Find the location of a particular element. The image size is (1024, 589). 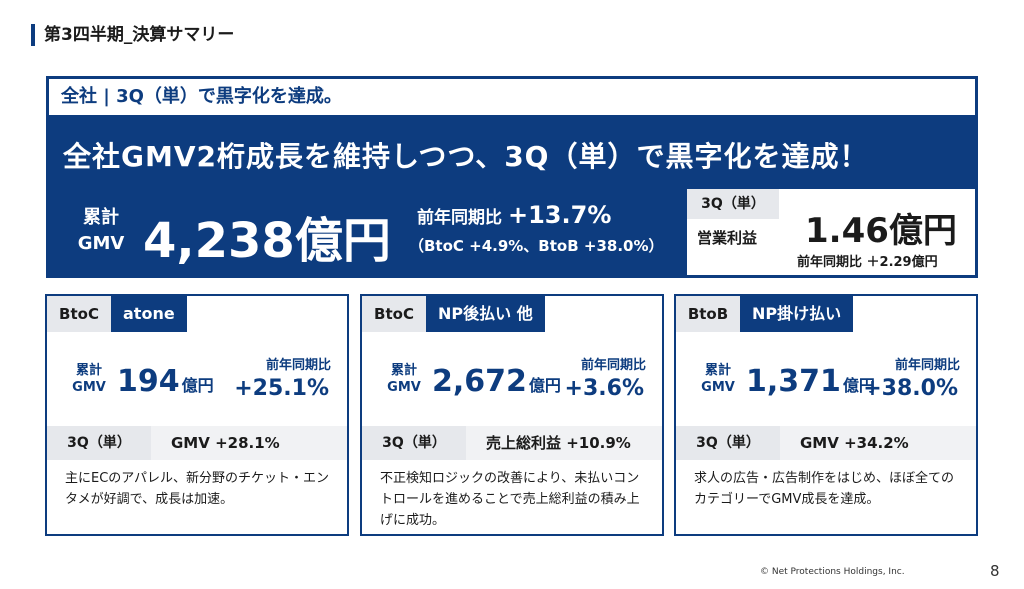

slide-title: 第3四半期_決算サマリー is located at coordinates (132, 35).